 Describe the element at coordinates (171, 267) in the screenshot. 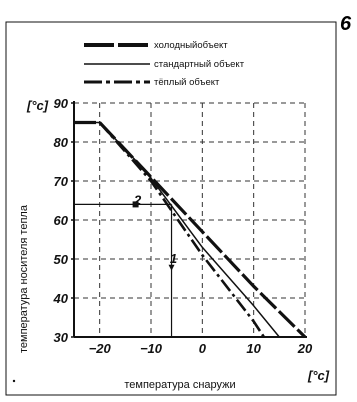

I see `vertical-guide-arrow` at that location.